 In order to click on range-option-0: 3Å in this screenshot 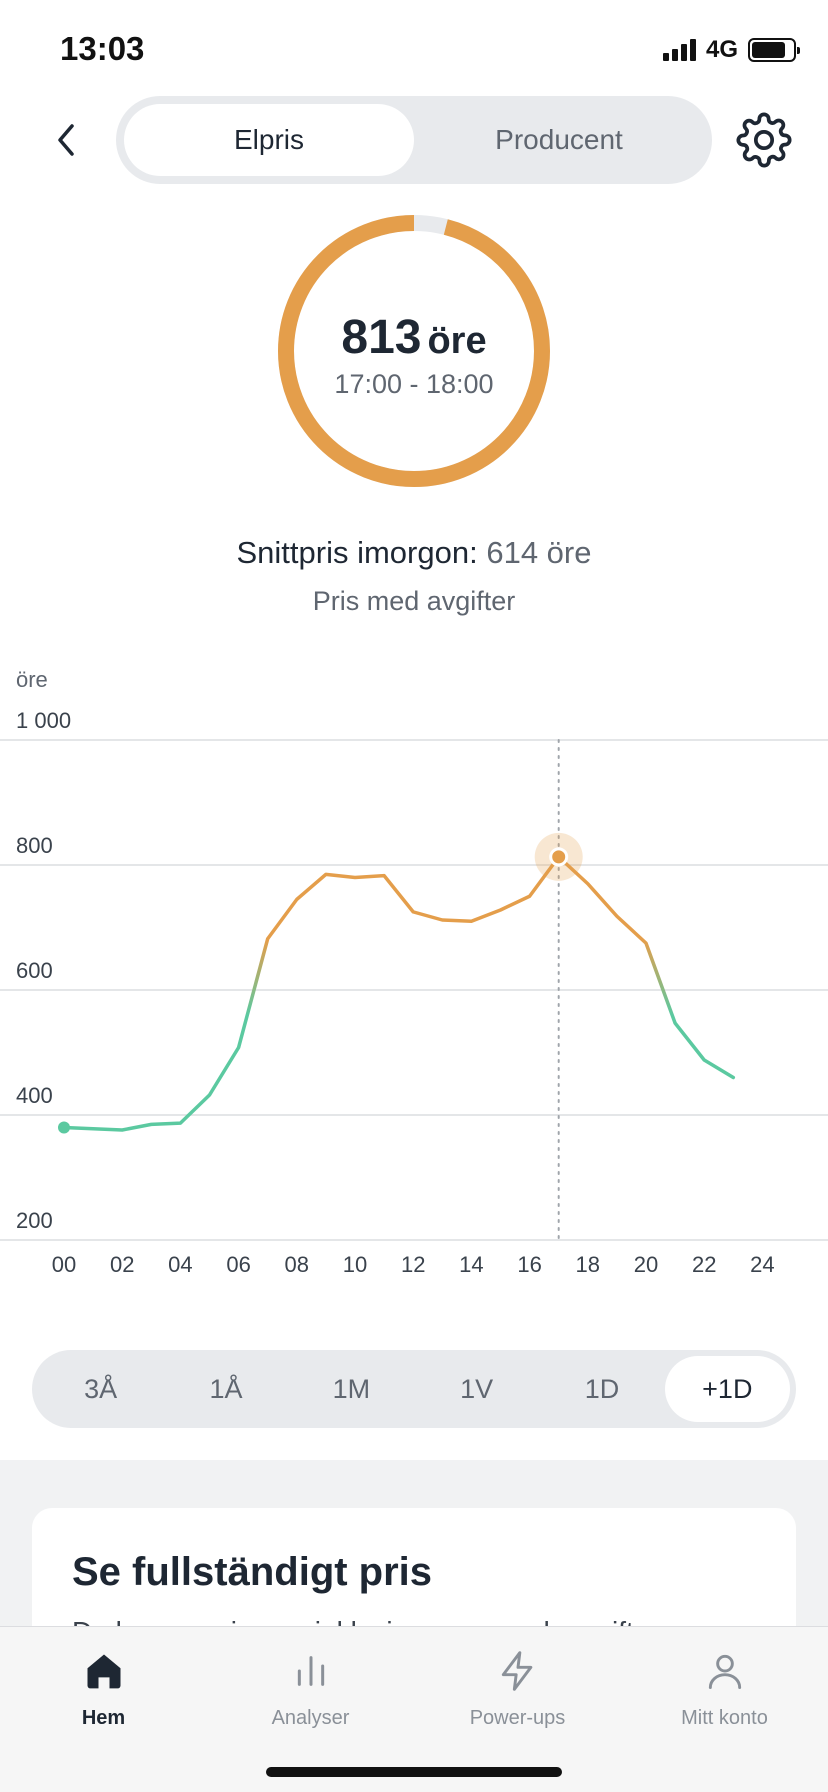, I will do `click(101, 1388)`.